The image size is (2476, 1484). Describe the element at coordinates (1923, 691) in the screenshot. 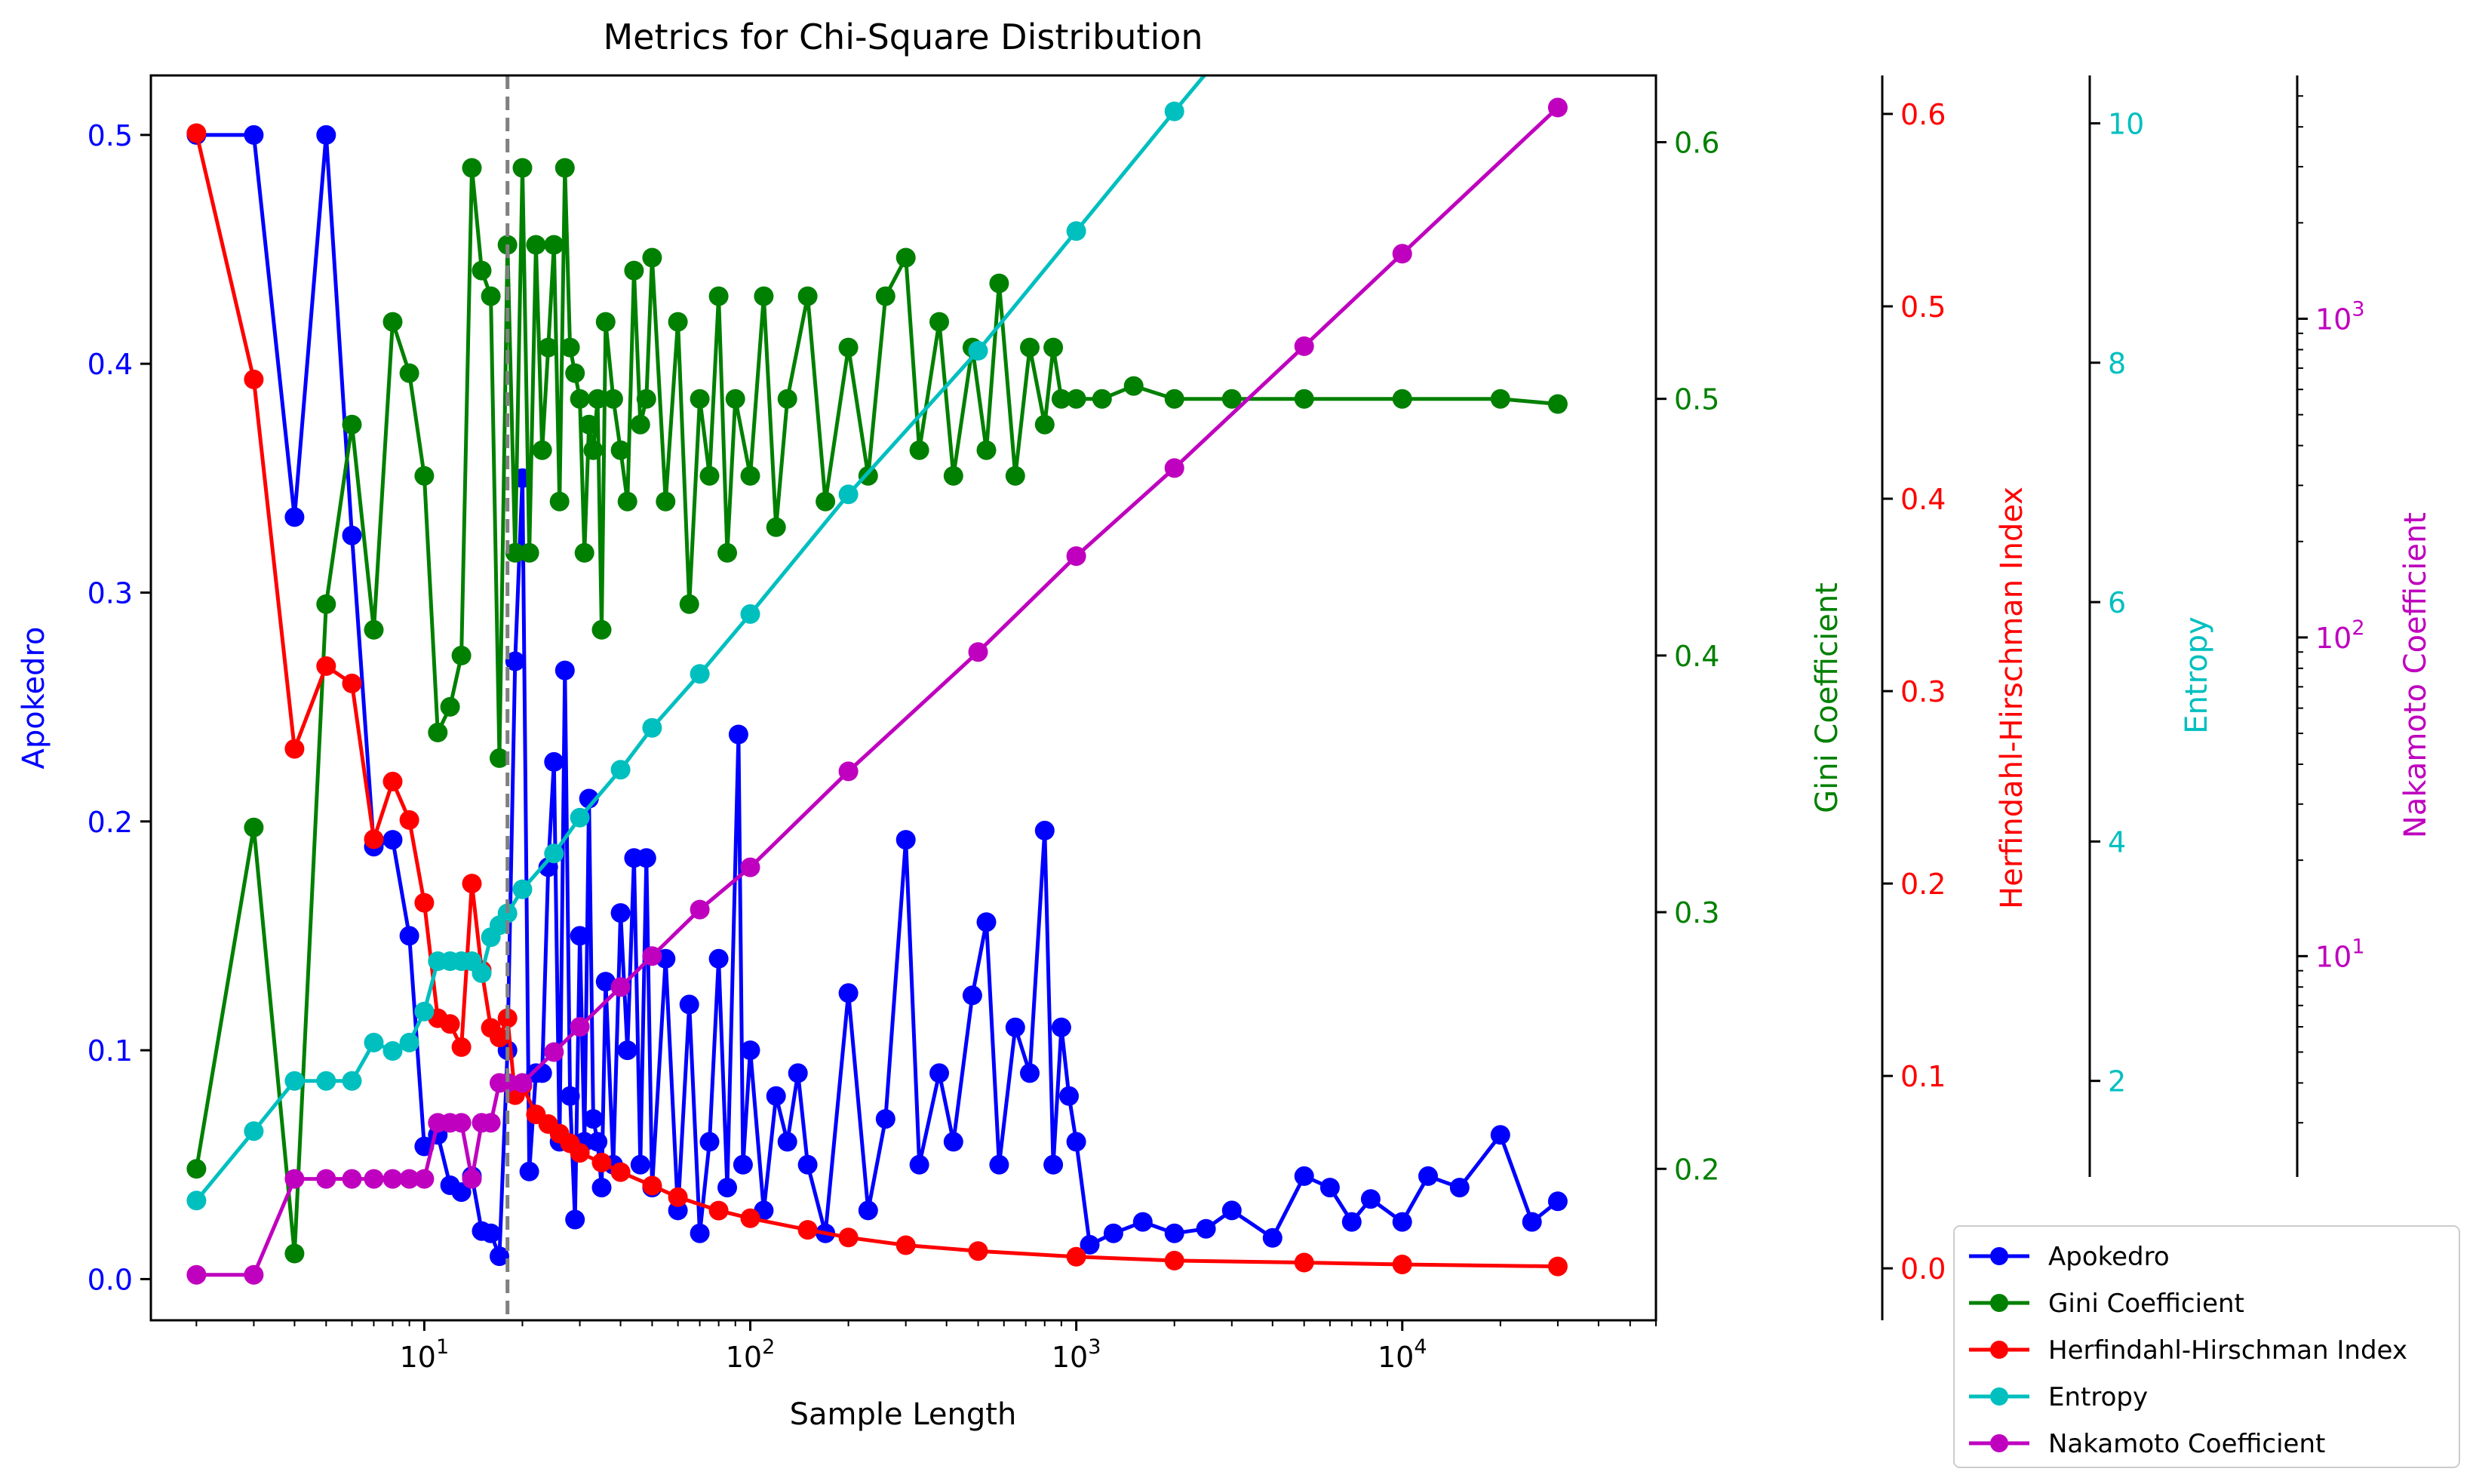

I see `y-tick-label-hhi: 0.3` at that location.